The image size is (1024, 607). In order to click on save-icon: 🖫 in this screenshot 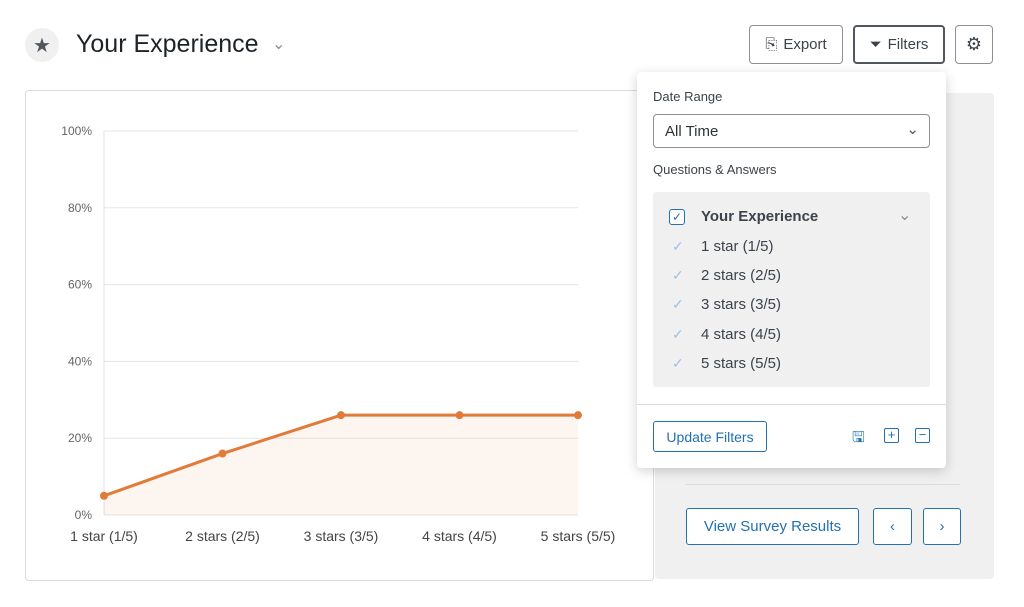, I will do `click(858, 437)`.